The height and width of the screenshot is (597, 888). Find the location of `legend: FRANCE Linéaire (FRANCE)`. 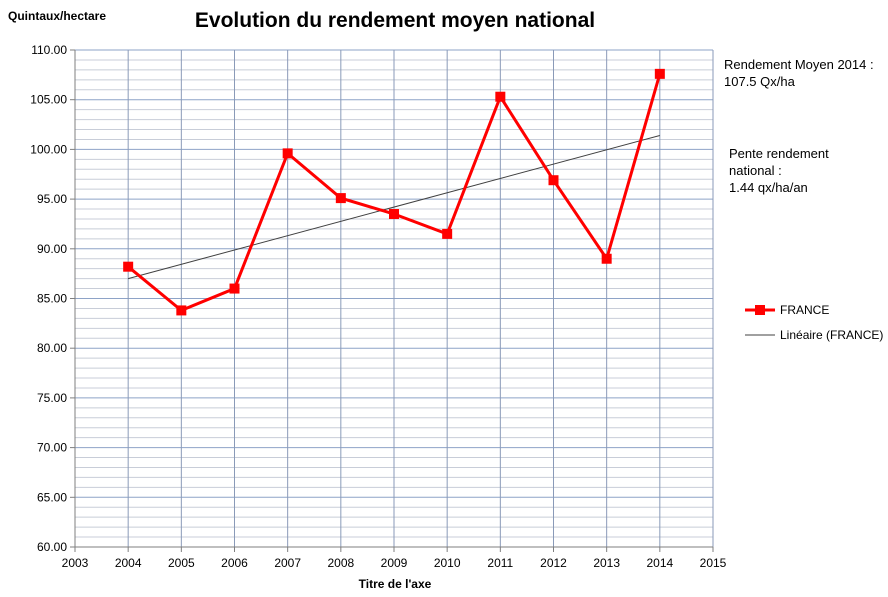

legend: FRANCE Linéaire (FRANCE) is located at coordinates (814, 322).